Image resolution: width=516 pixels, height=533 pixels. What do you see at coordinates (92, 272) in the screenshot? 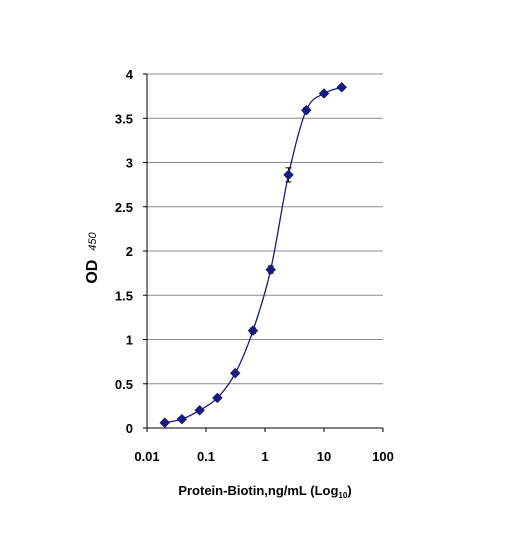
I see `y-axis-title-main: OD` at bounding box center [92, 272].